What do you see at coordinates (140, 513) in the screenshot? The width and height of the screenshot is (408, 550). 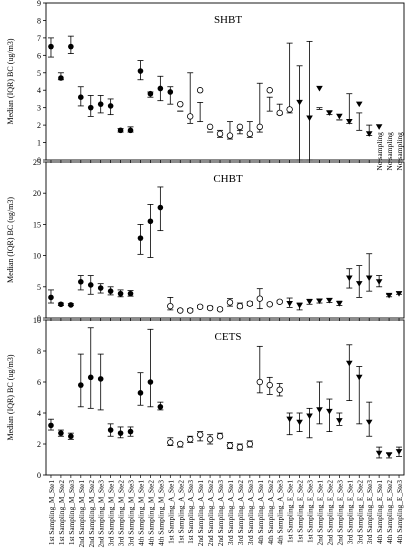 I see `x-tick-label: 4th Sampling_M_Ste1` at bounding box center [140, 513].